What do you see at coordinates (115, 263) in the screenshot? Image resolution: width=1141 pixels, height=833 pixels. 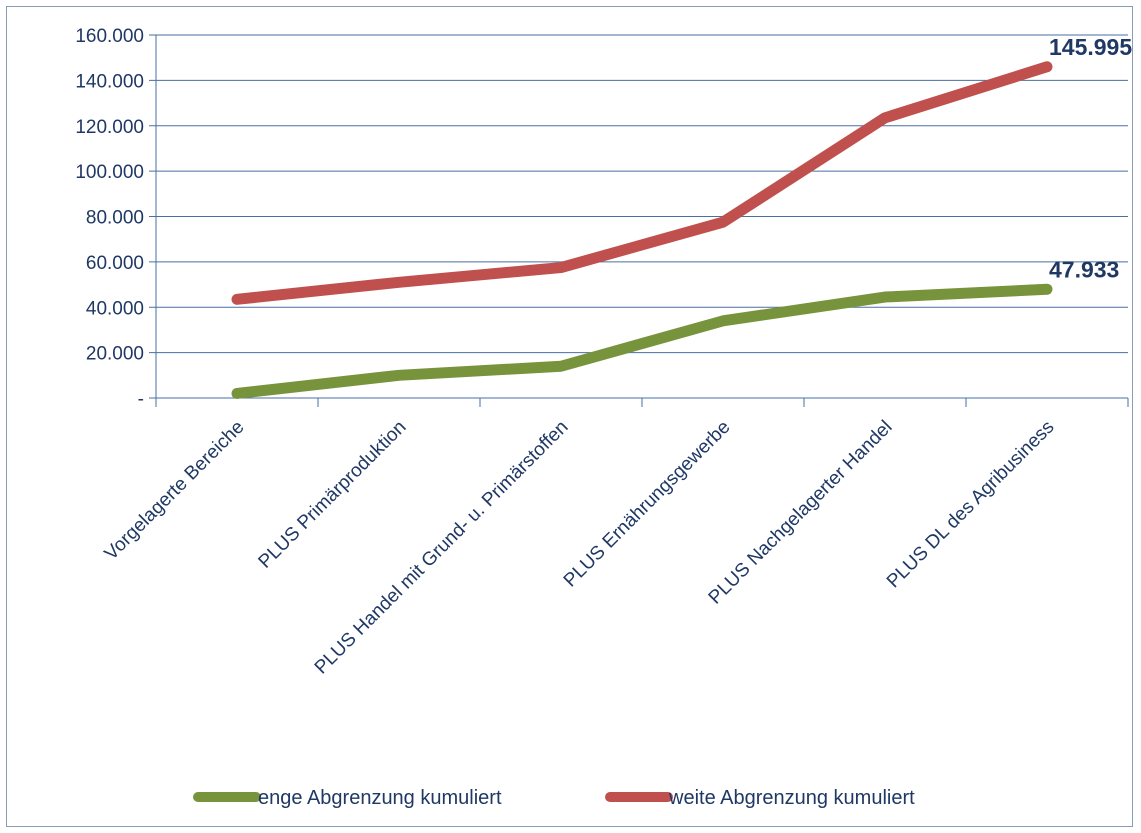 I see `y-tick-label: 60.000` at bounding box center [115, 263].